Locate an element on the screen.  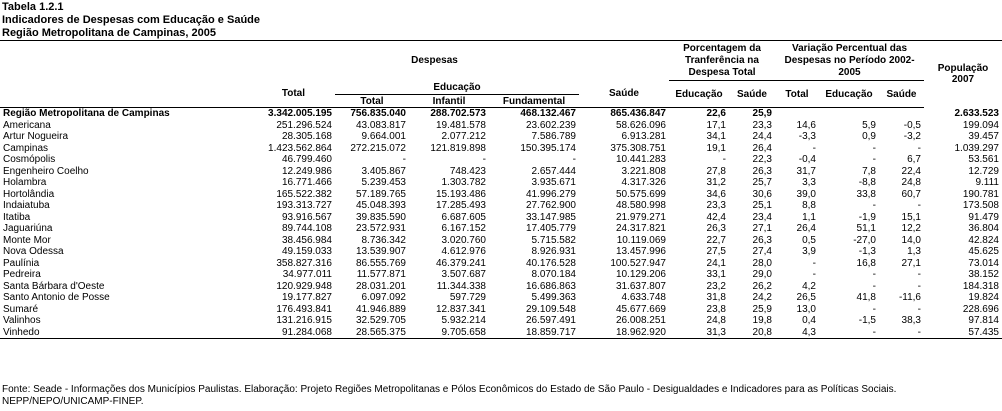
table-cell: 10.441.283 is located at coordinates (640, 160).